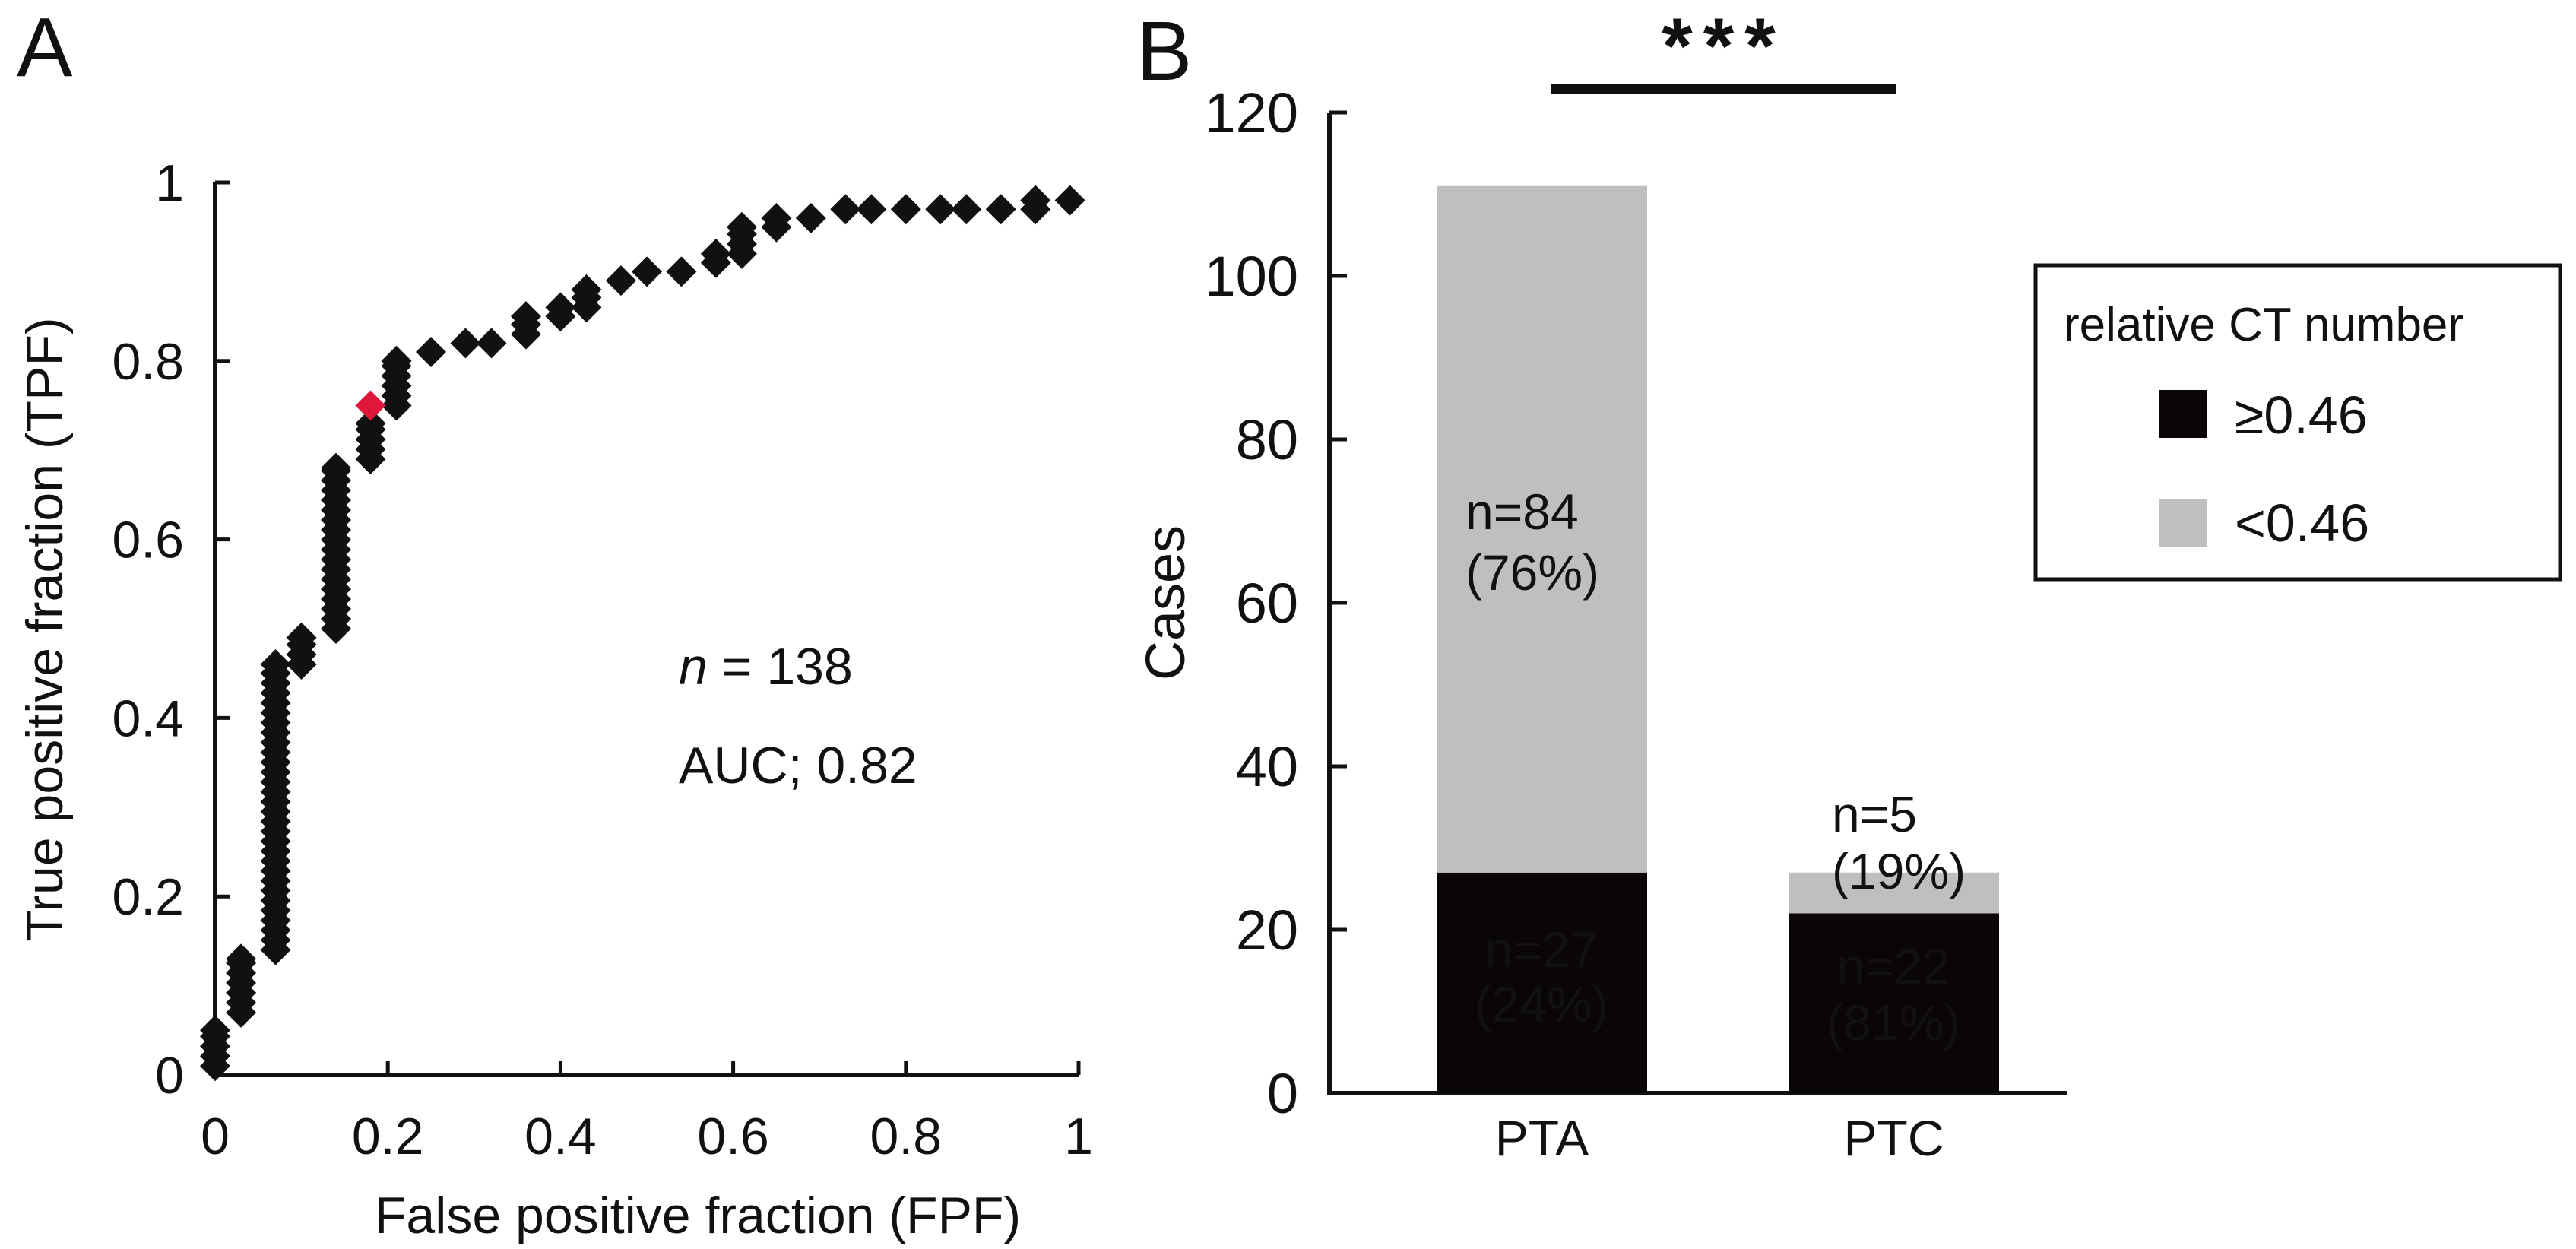 The image size is (2576, 1249). What do you see at coordinates (1542, 1138) in the screenshot?
I see `bar-category-label: PTA` at bounding box center [1542, 1138].